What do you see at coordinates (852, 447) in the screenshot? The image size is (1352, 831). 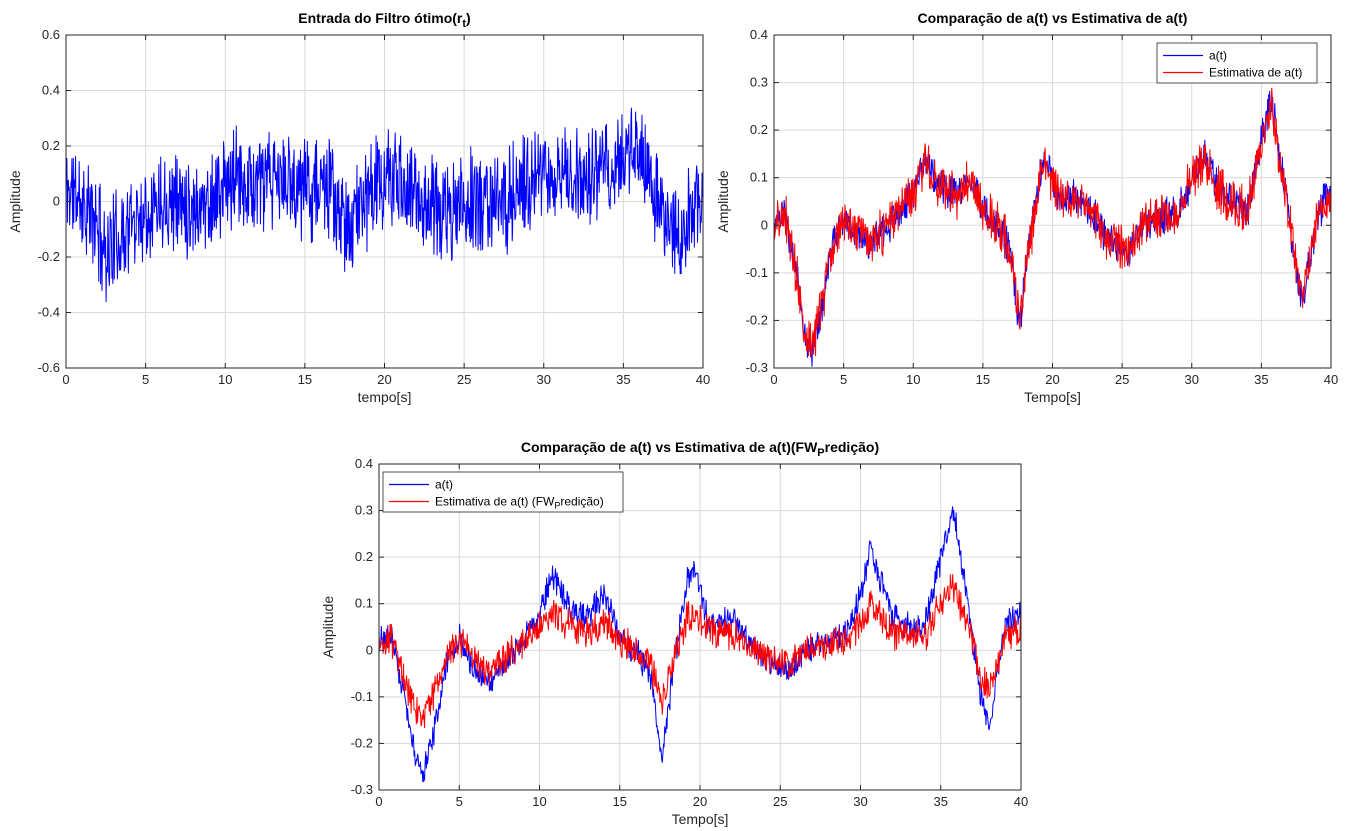 I see `chart-title-end: redição)` at bounding box center [852, 447].